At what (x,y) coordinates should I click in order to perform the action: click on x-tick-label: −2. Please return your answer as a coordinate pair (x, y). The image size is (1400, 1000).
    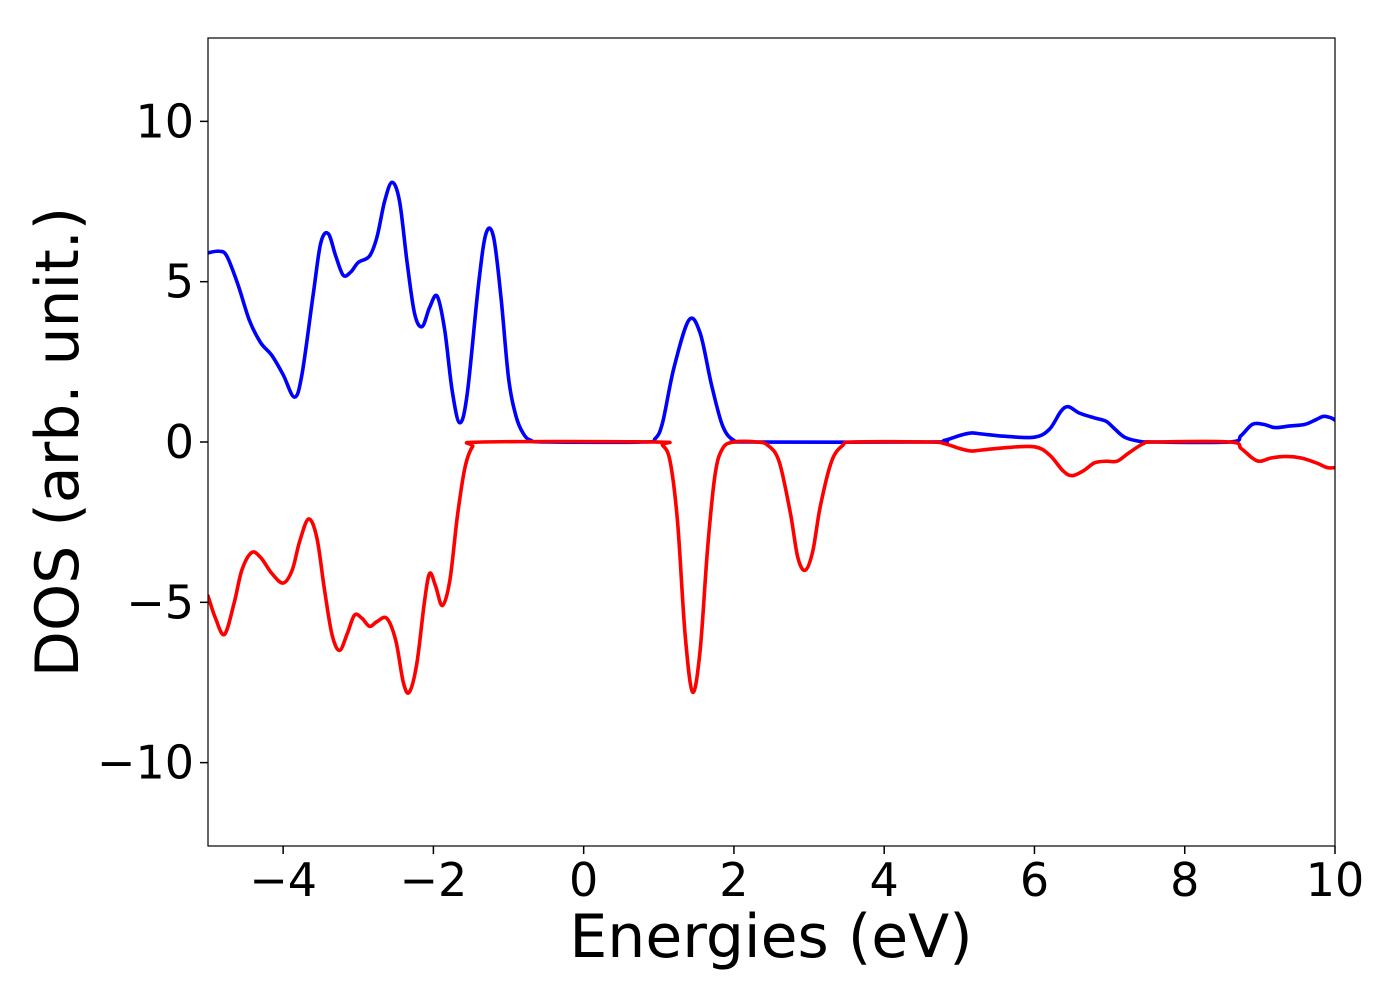
    Looking at the image, I should click on (433, 880).